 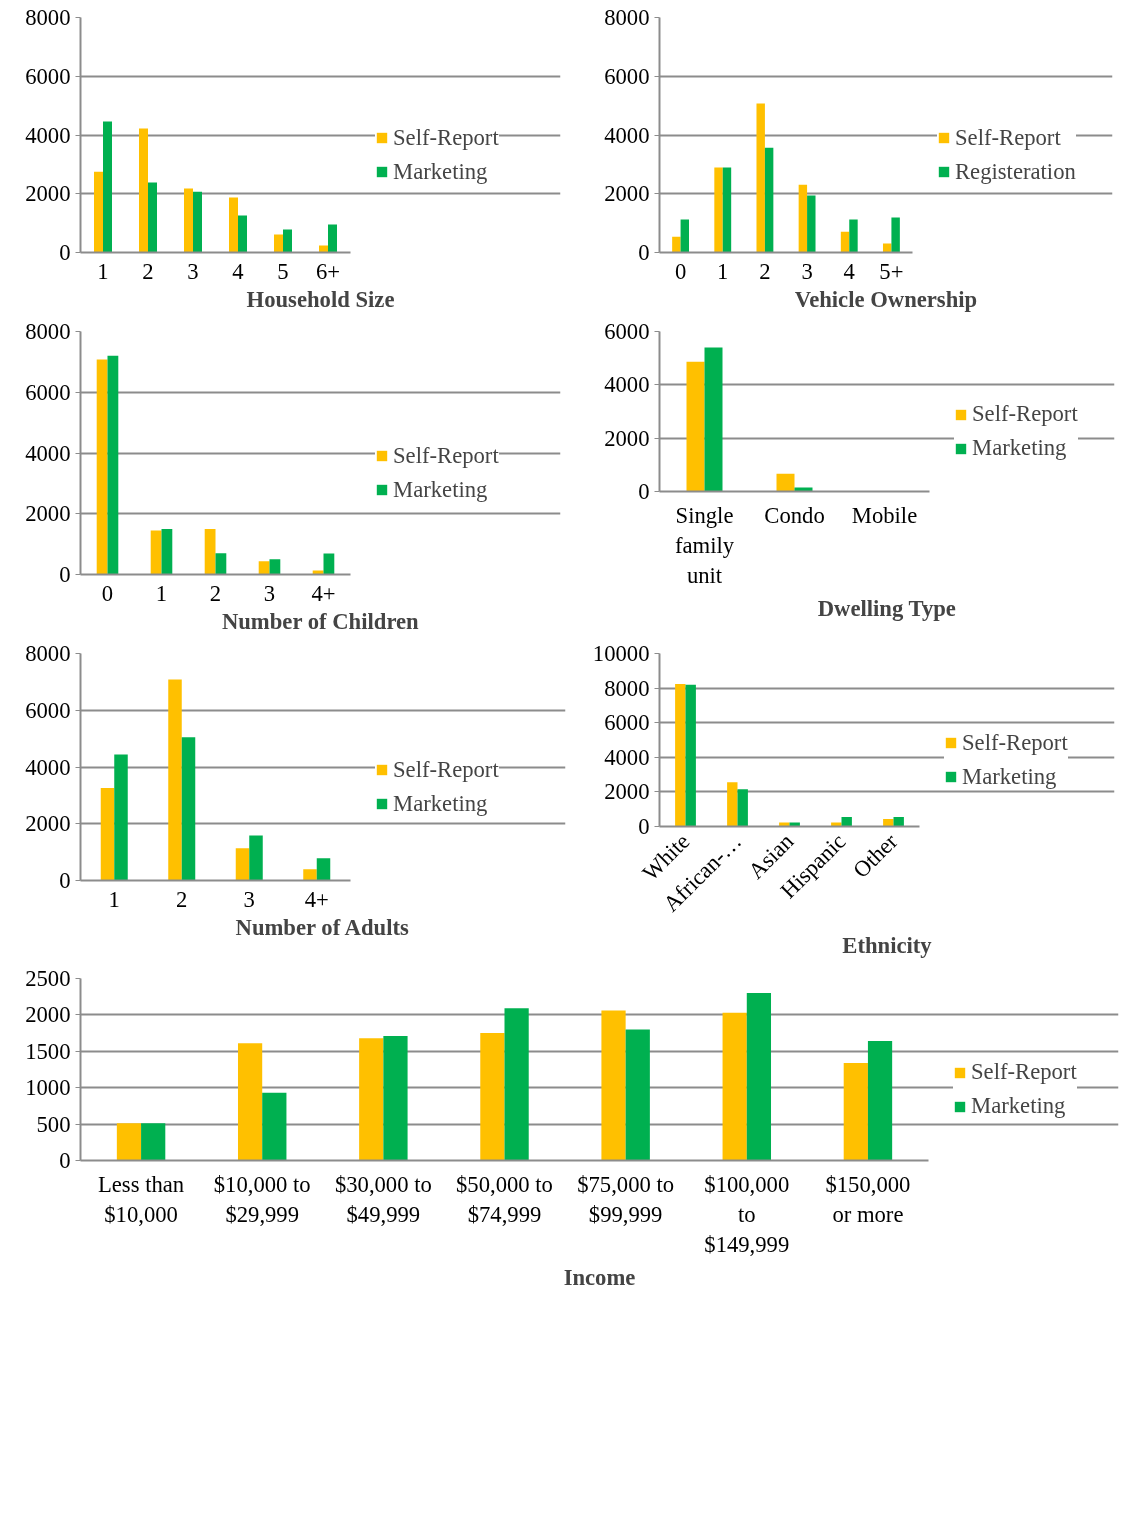 I want to click on x-tick-label: $30,000 to $49,999, so click(x=383, y=1199).